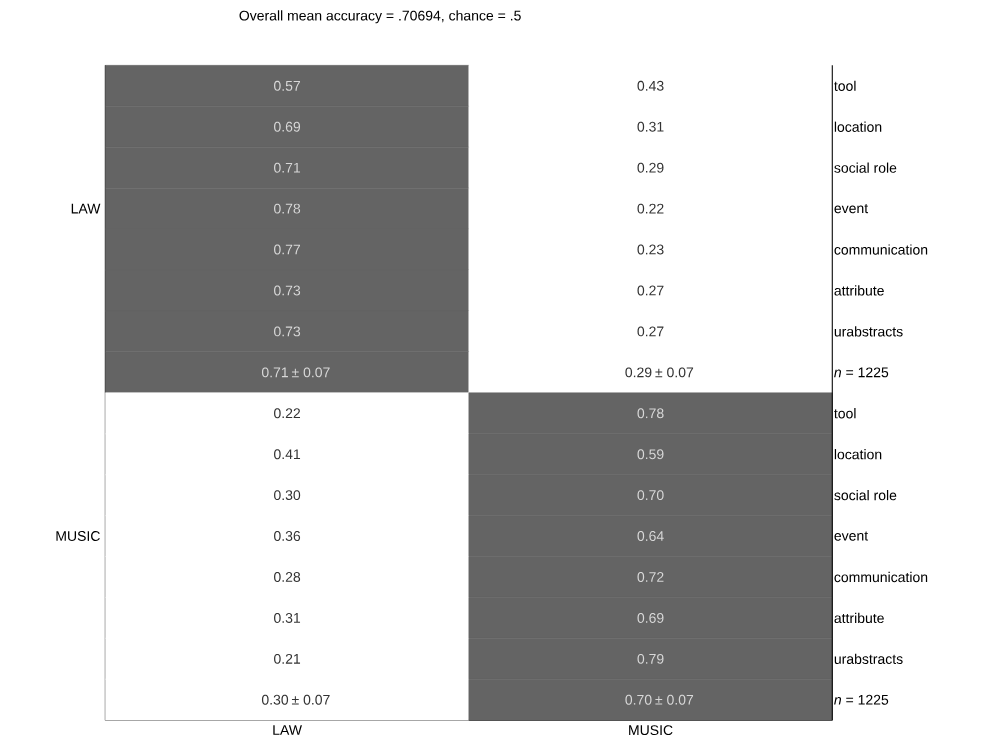 Image resolution: width=1003 pixels, height=740 pixels. What do you see at coordinates (650, 249) in the screenshot?
I see `data-label: 0.23` at bounding box center [650, 249].